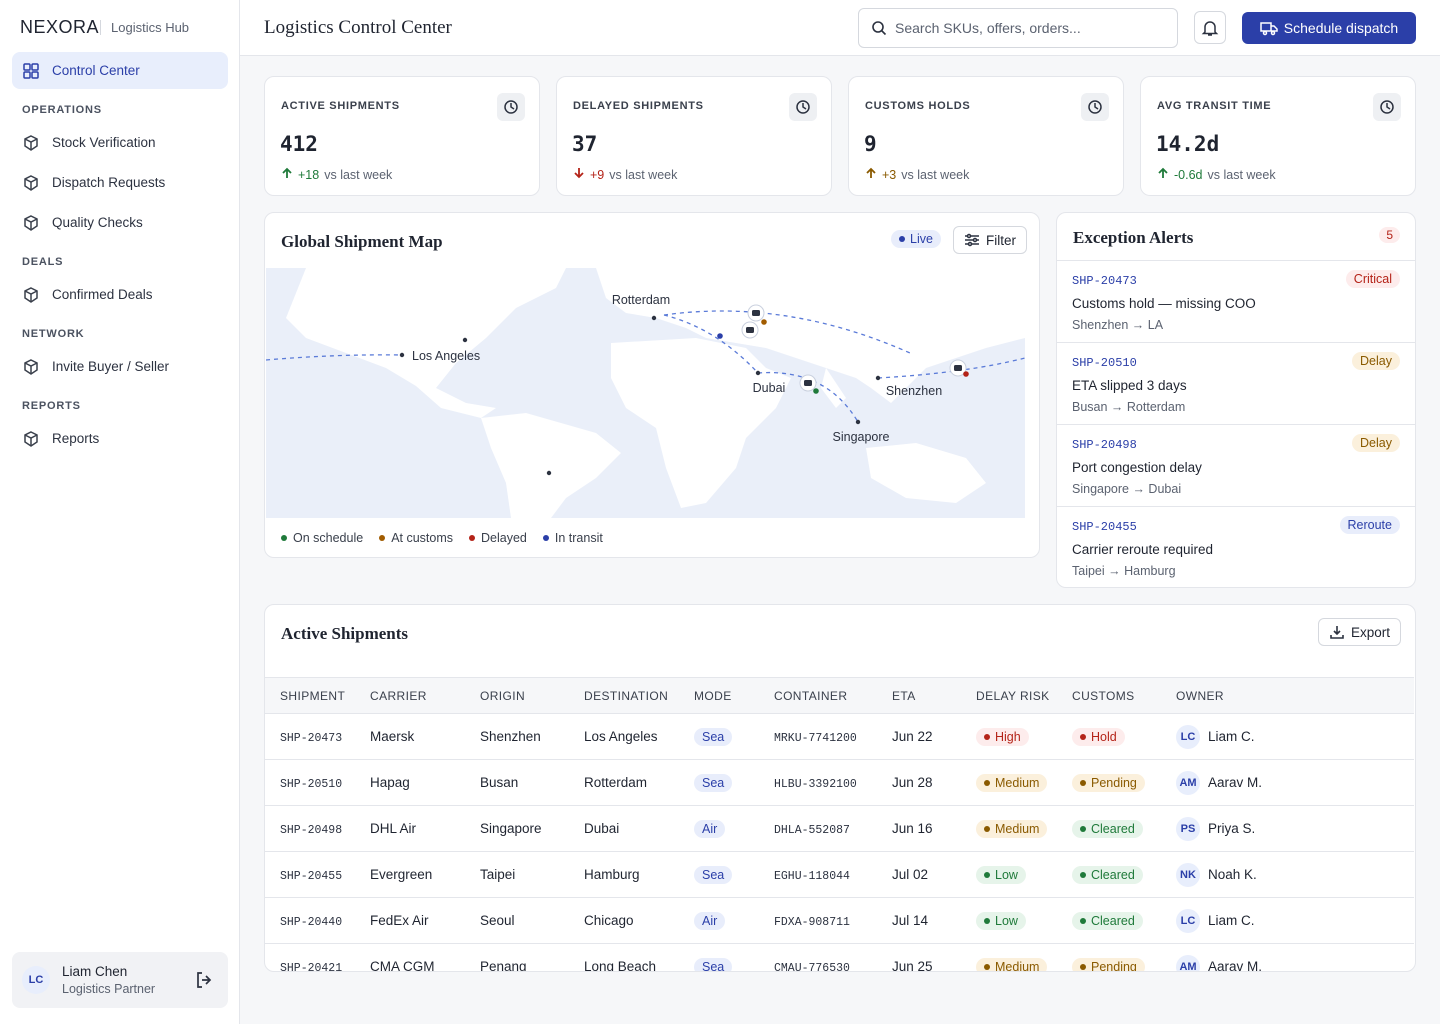 This screenshot has width=1440, height=1024. I want to click on nav-item: Invite Buyer / Seller, so click(120, 366).